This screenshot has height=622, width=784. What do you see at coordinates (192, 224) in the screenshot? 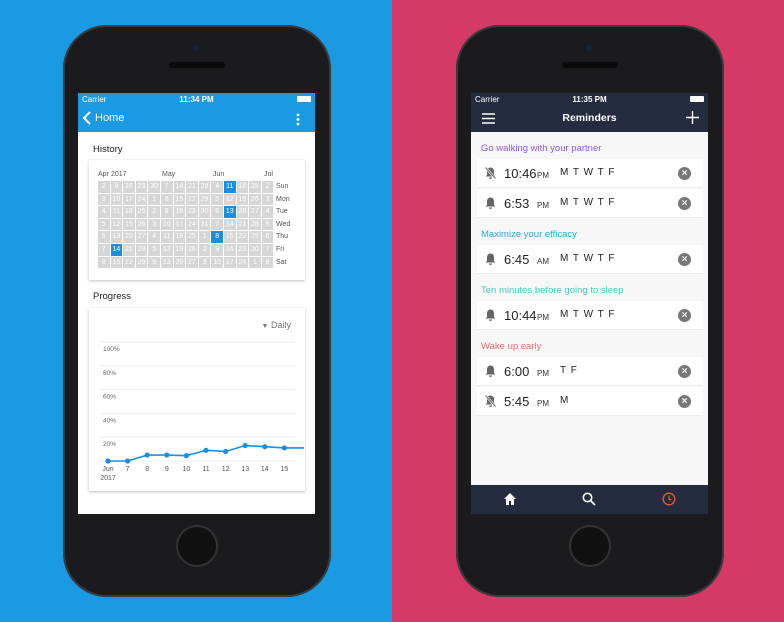
I see `calendar-day: 24` at bounding box center [192, 224].